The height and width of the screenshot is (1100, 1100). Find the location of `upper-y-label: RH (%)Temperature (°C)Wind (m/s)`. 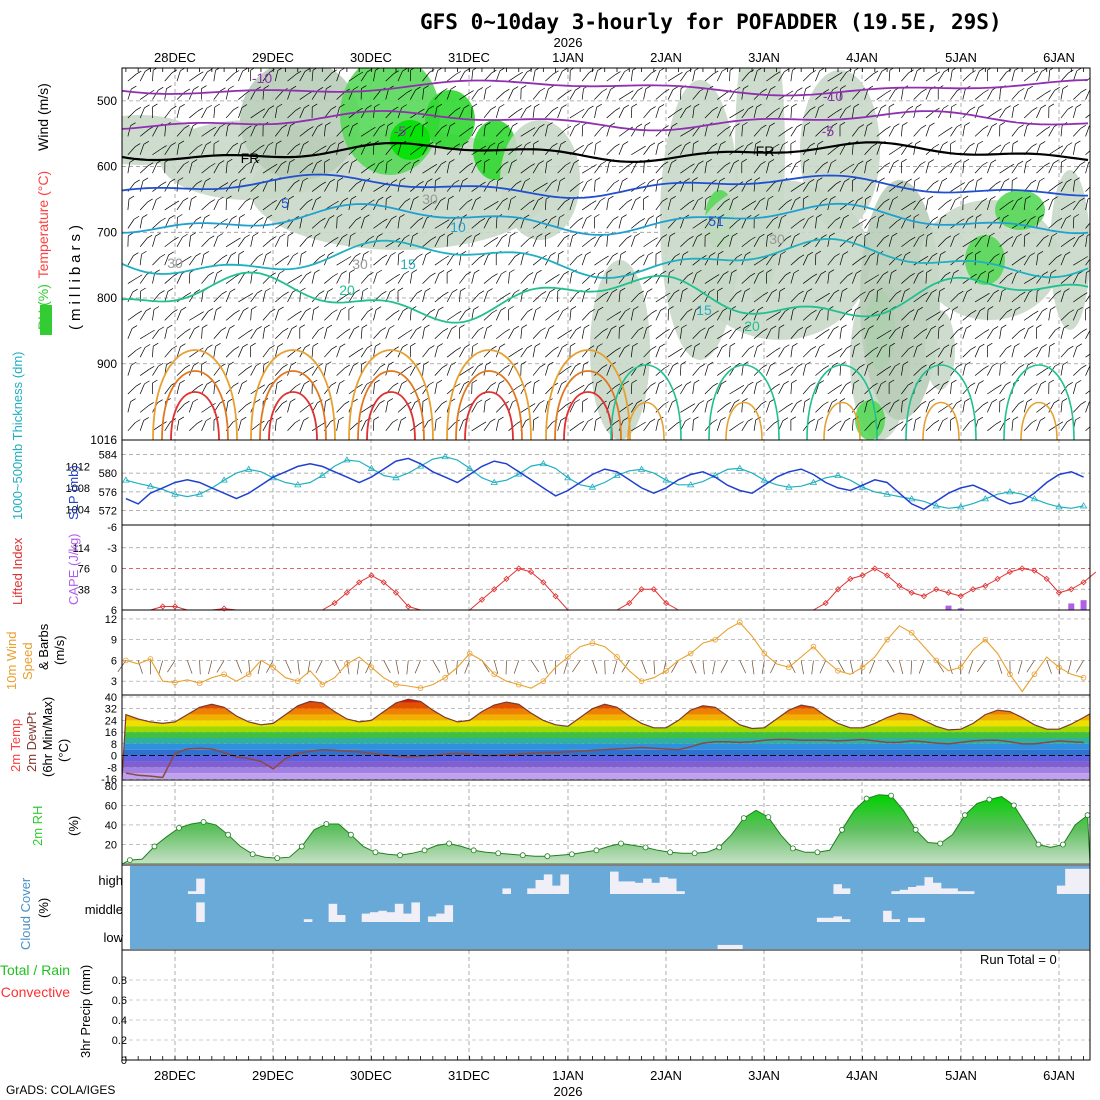

upper-y-label: RH (%)Temperature (°C)Wind (m/s) is located at coordinates (43, 206).